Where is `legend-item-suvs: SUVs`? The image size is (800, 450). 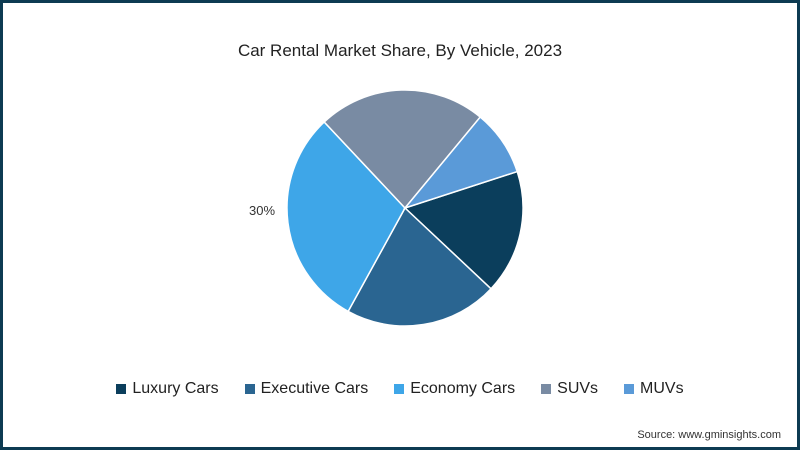 legend-item-suvs: SUVs is located at coordinates (569, 389).